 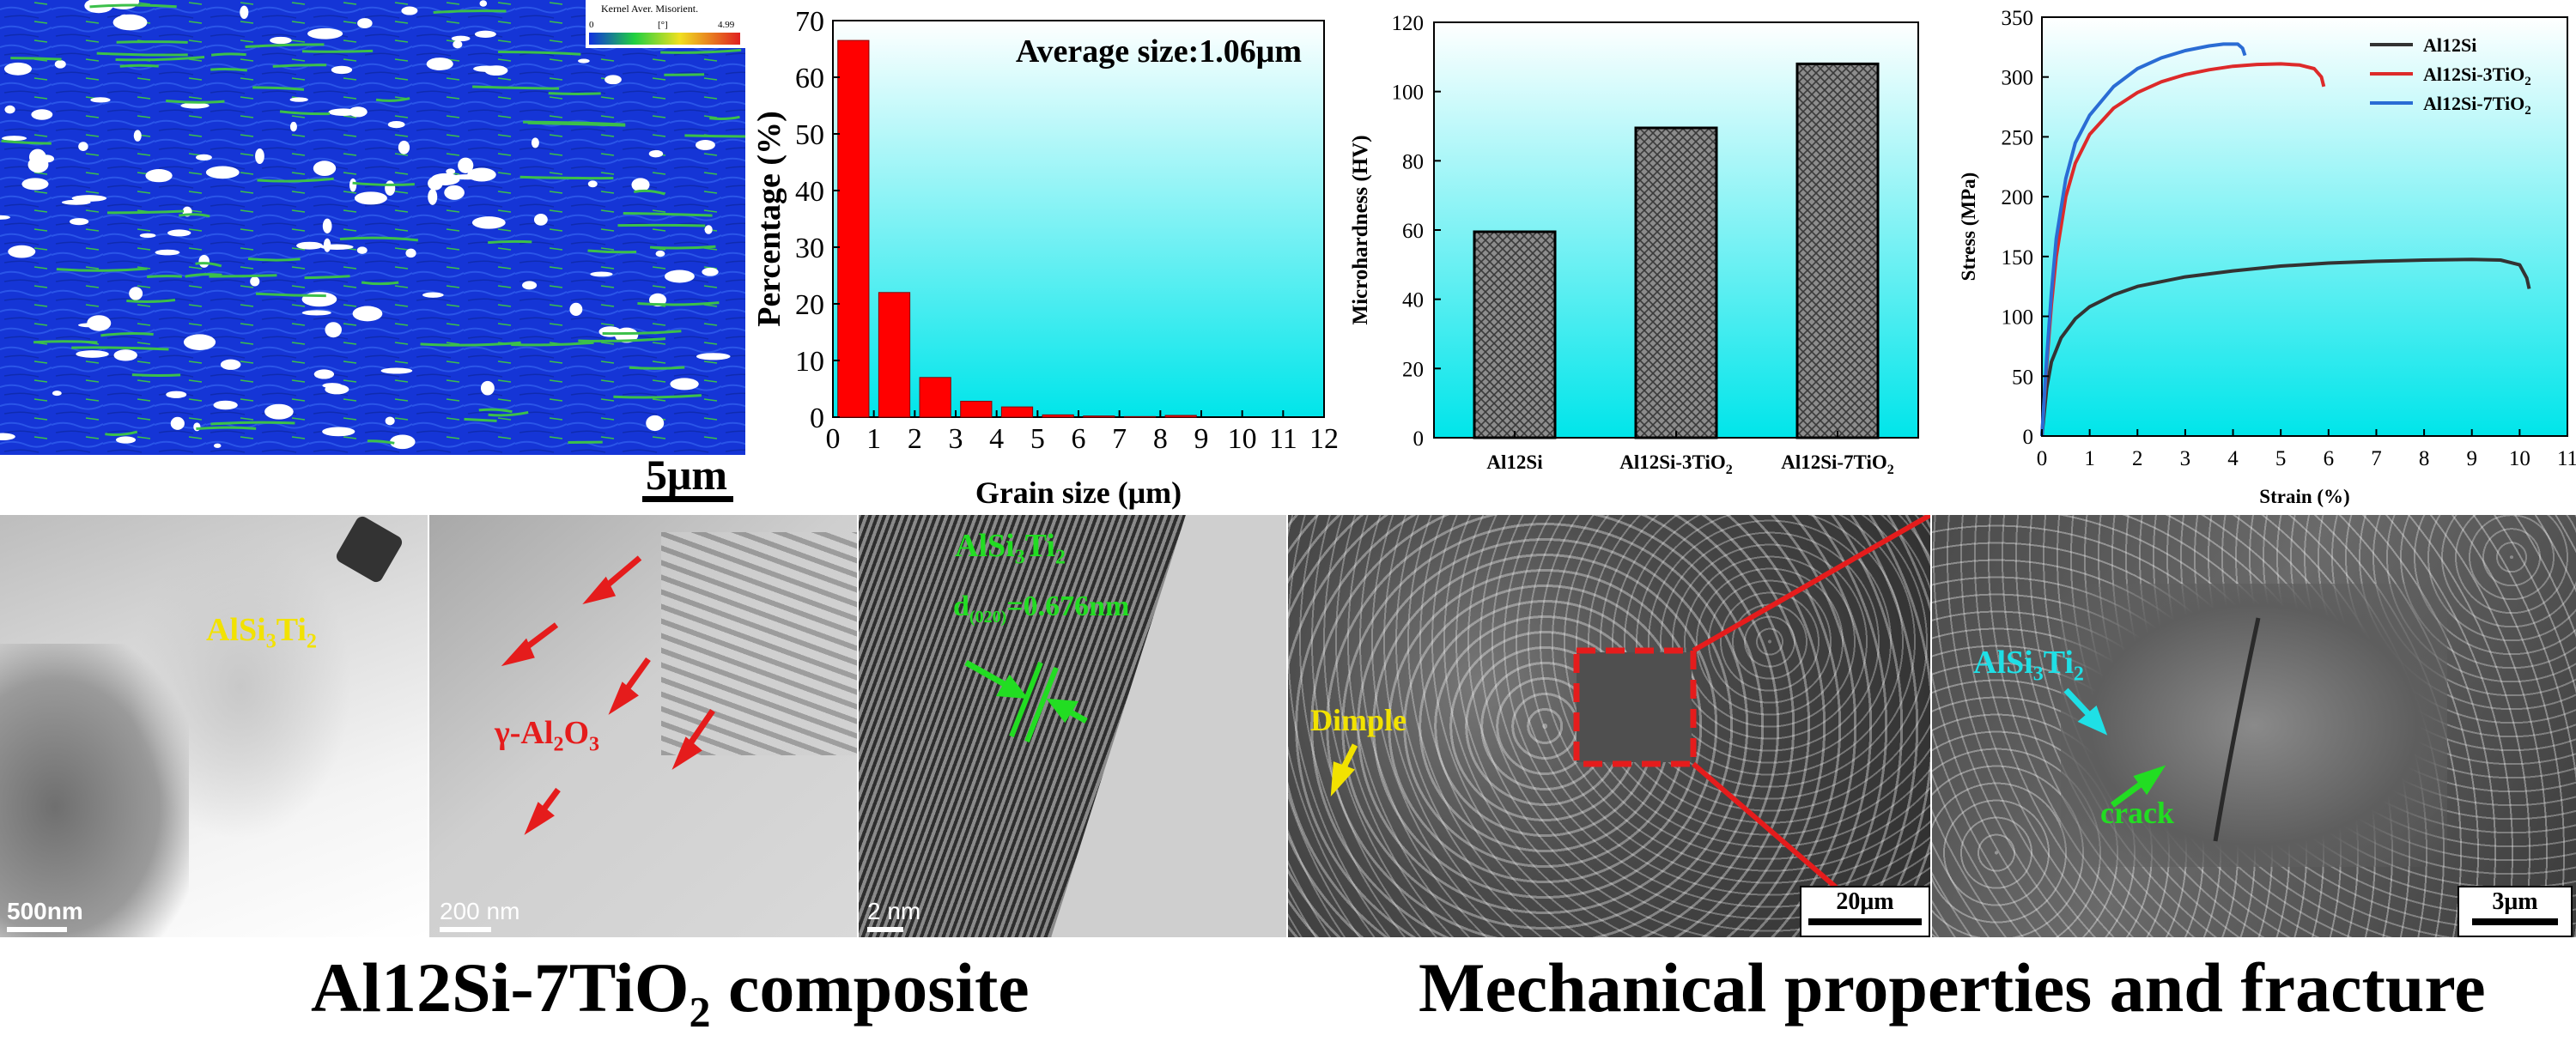 What do you see at coordinates (2304, 226) in the screenshot?
I see `stress-plot-area` at bounding box center [2304, 226].